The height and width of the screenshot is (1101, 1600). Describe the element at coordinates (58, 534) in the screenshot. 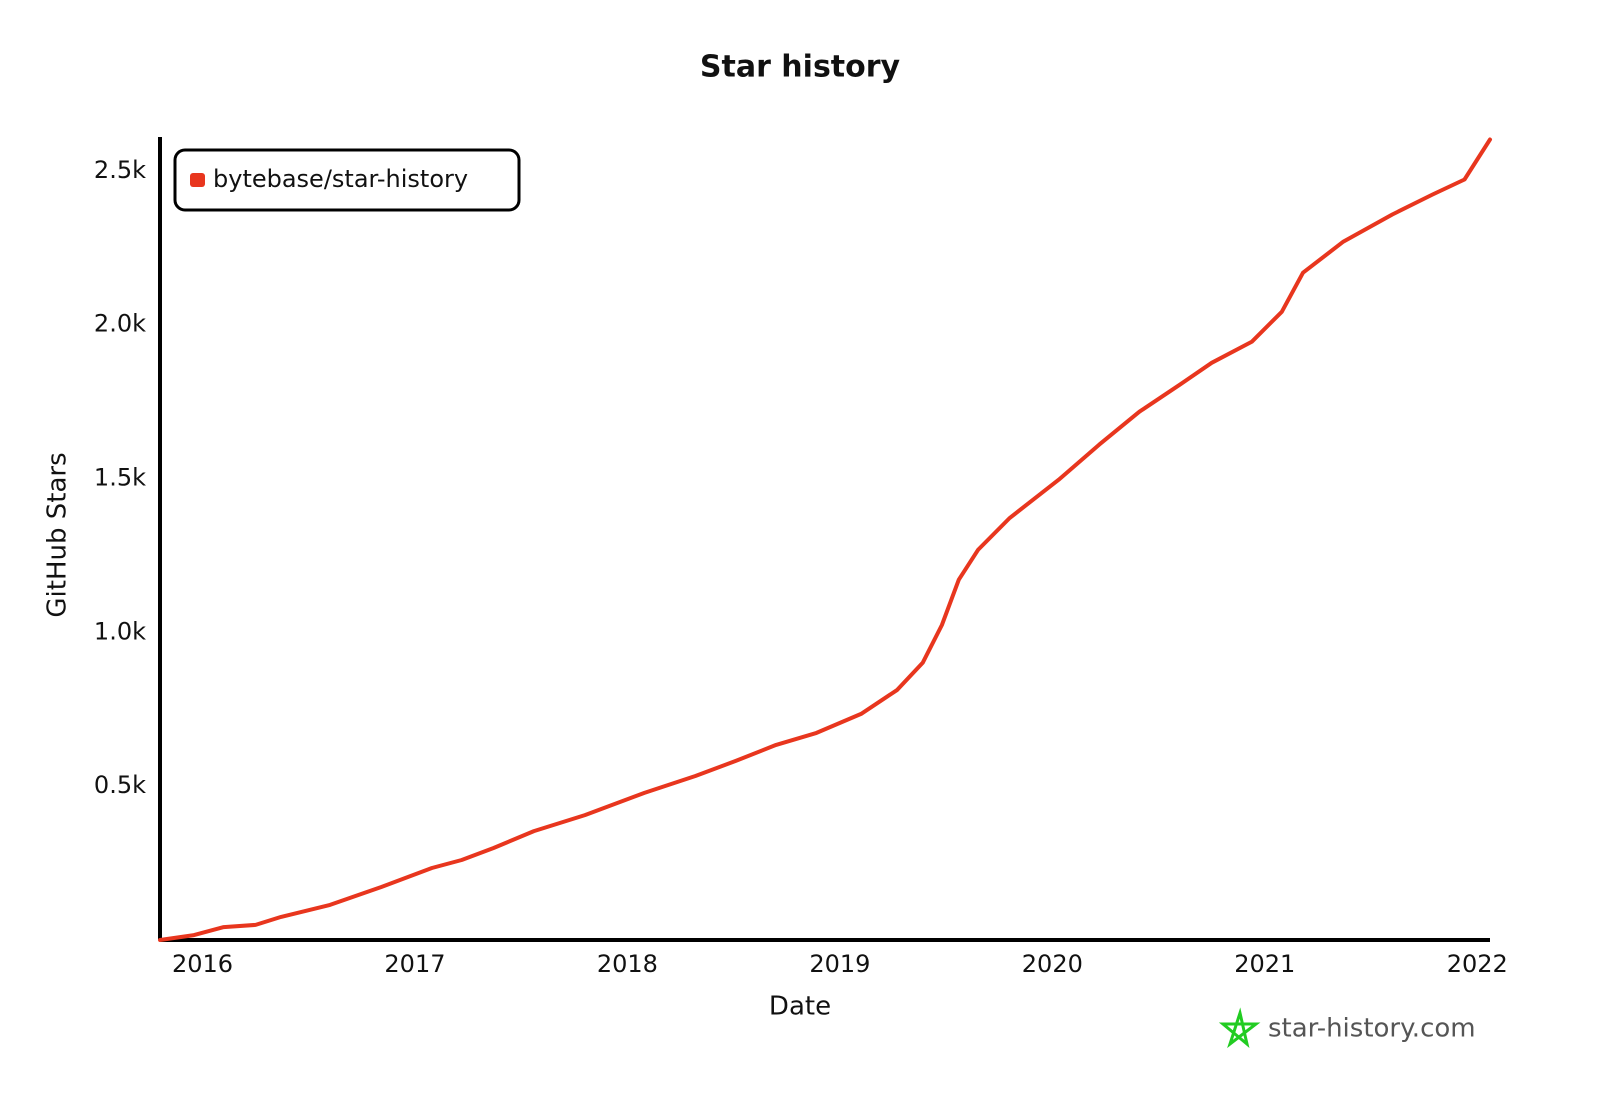

I see `y-axis-label: GitHub Stars` at that location.